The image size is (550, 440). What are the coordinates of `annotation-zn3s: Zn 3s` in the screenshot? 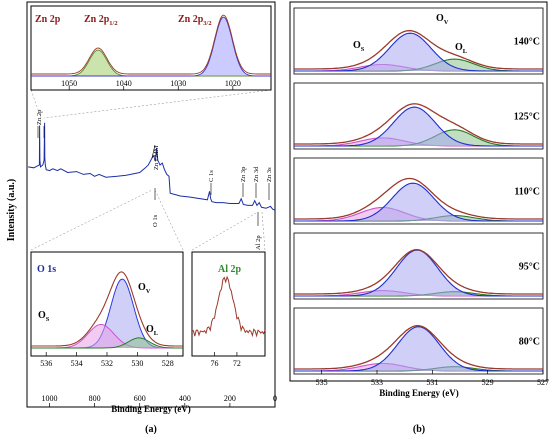 It's located at (269, 174).